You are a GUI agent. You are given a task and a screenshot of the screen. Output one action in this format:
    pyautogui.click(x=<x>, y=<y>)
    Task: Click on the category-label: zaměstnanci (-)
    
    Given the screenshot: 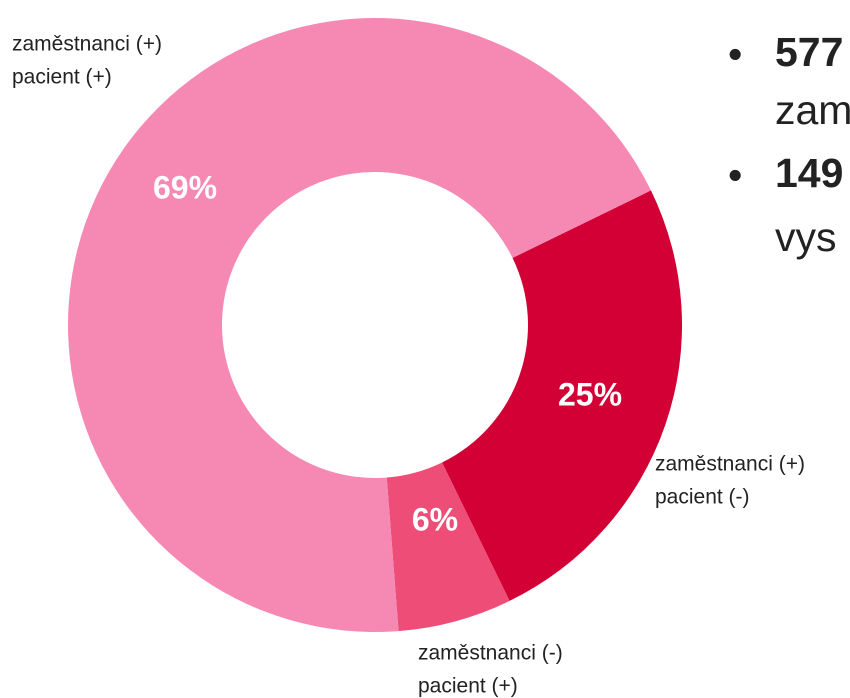 What is the action you would take?
    pyautogui.click(x=490, y=653)
    